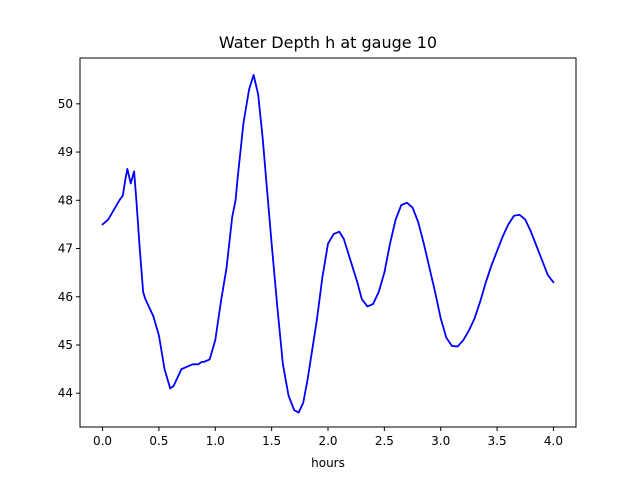 The width and height of the screenshot is (640, 480). What do you see at coordinates (328, 42) in the screenshot?
I see `chart-title: Water Depth h at gauge 10` at bounding box center [328, 42].